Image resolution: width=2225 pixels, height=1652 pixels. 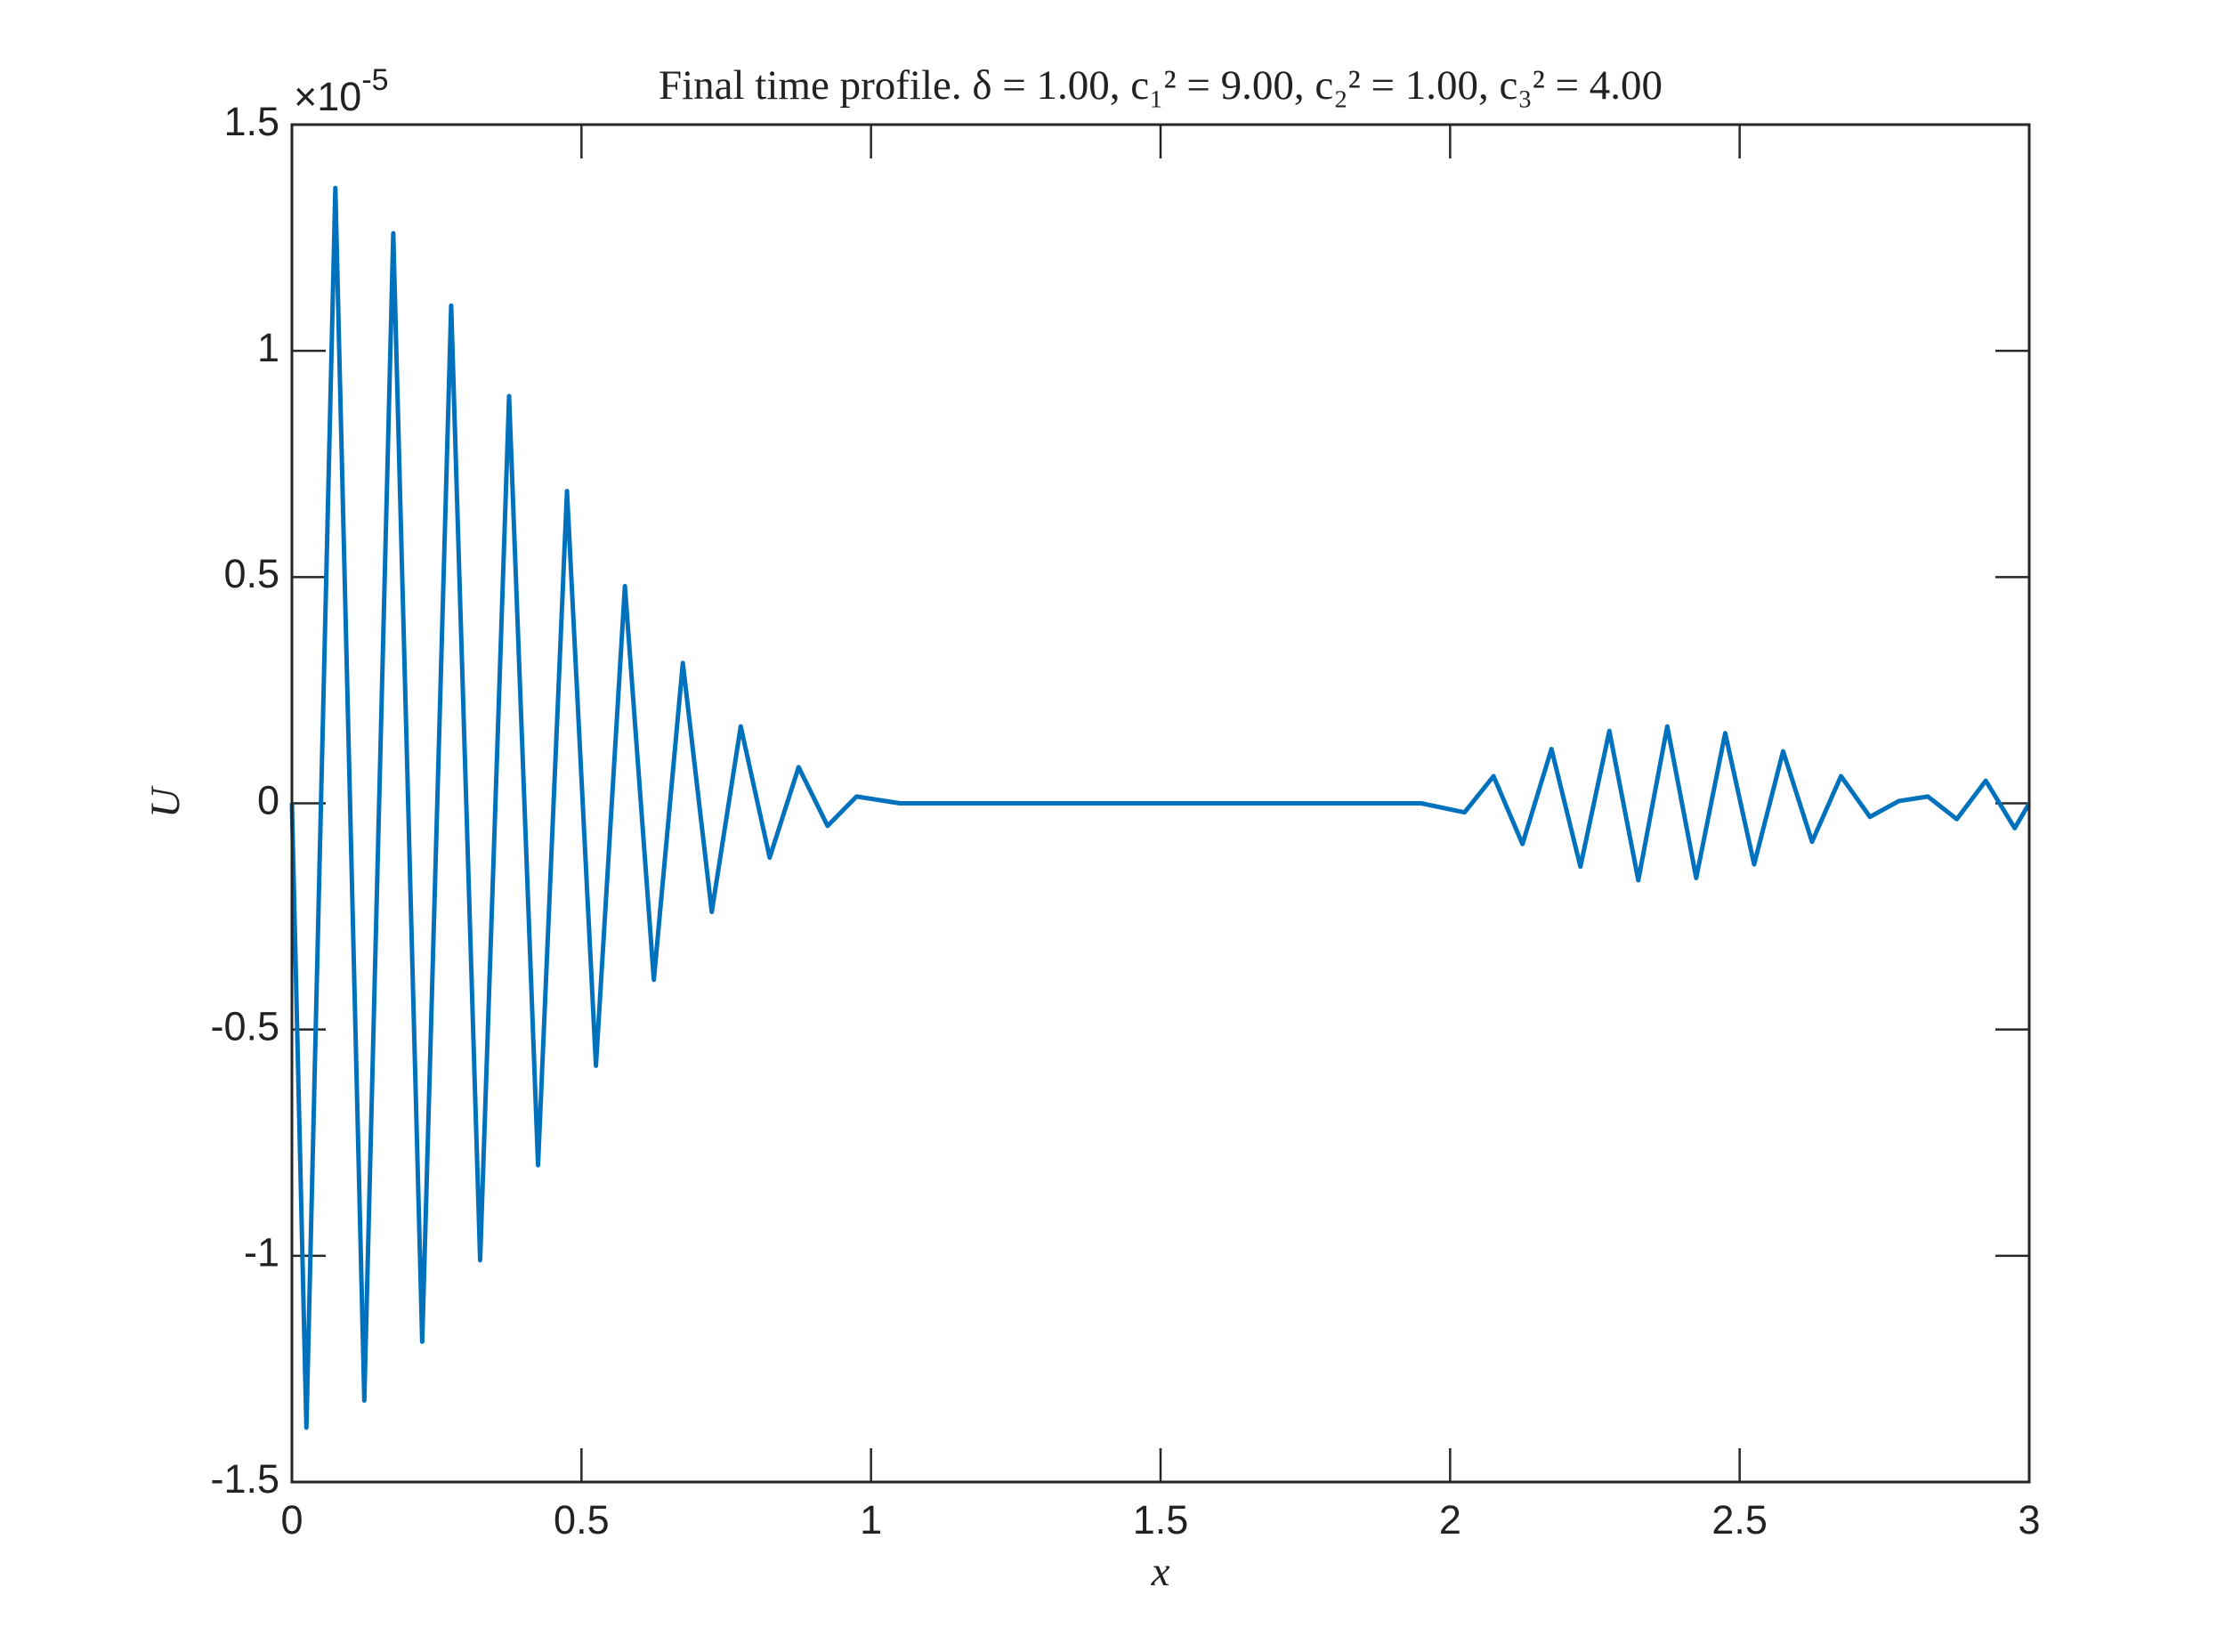 What do you see at coordinates (2029, 1520) in the screenshot?
I see `x-tick-label: 3` at bounding box center [2029, 1520].